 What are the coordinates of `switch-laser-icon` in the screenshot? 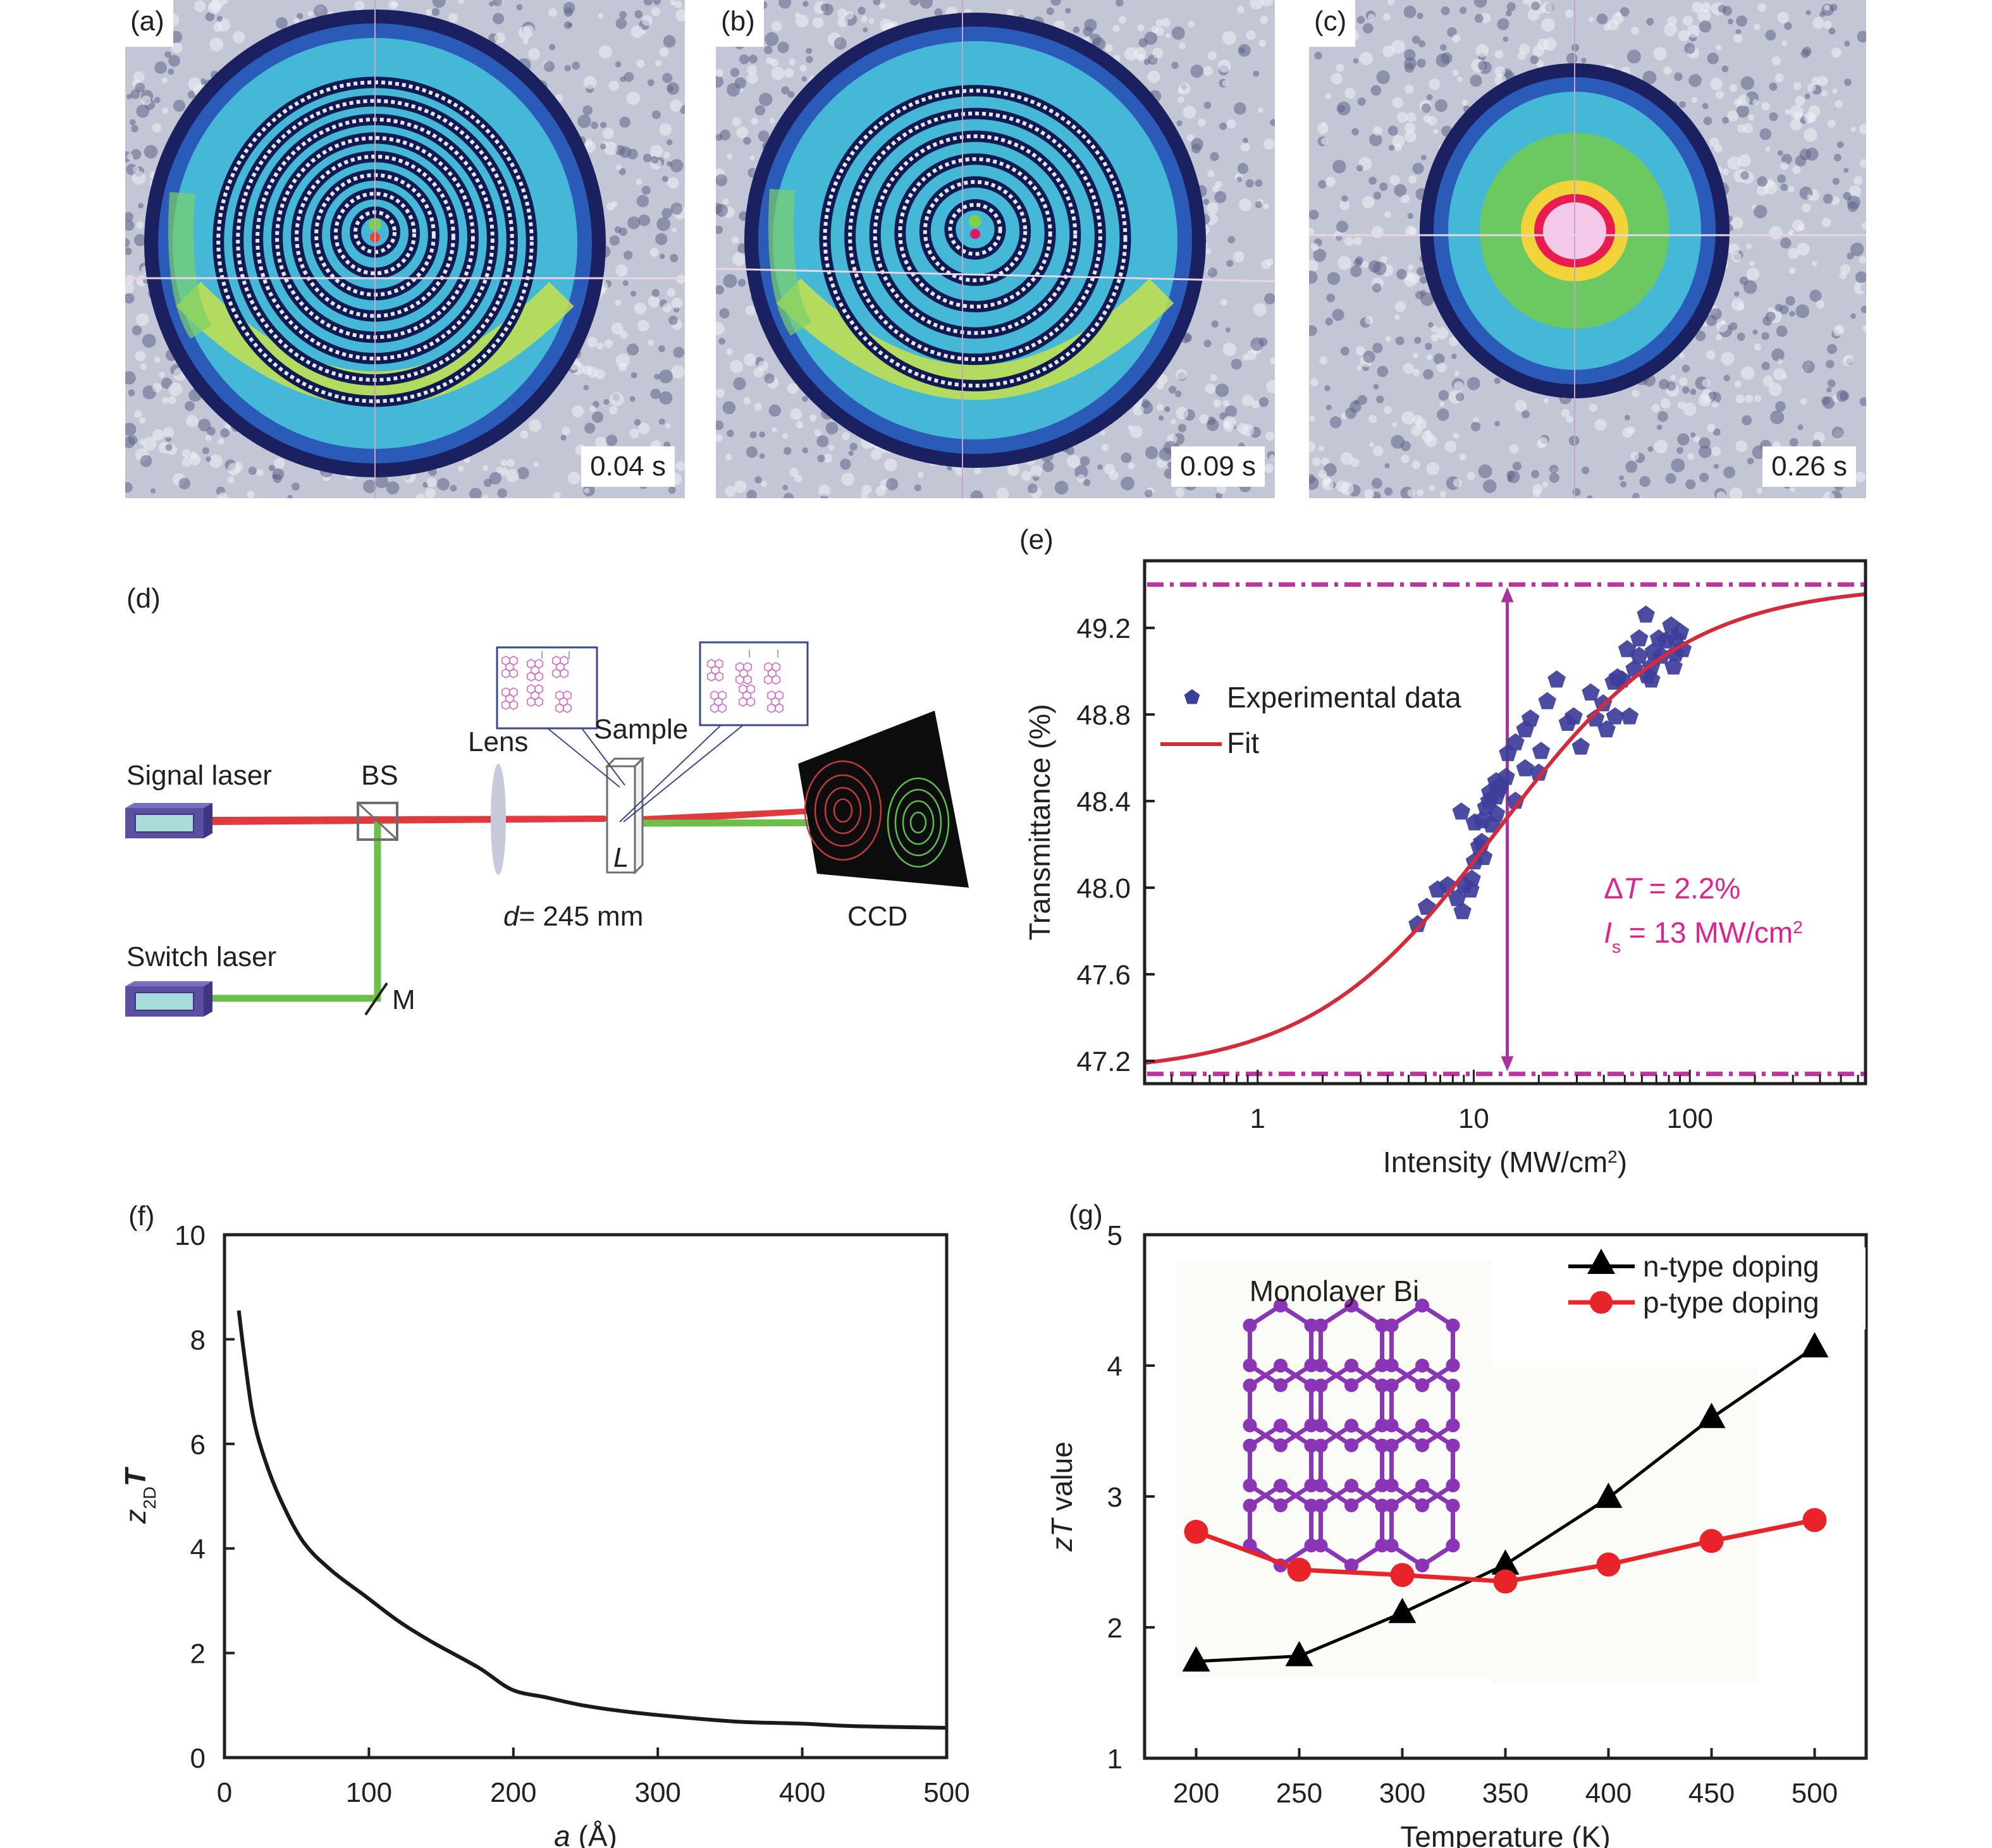 It's located at (168, 999).